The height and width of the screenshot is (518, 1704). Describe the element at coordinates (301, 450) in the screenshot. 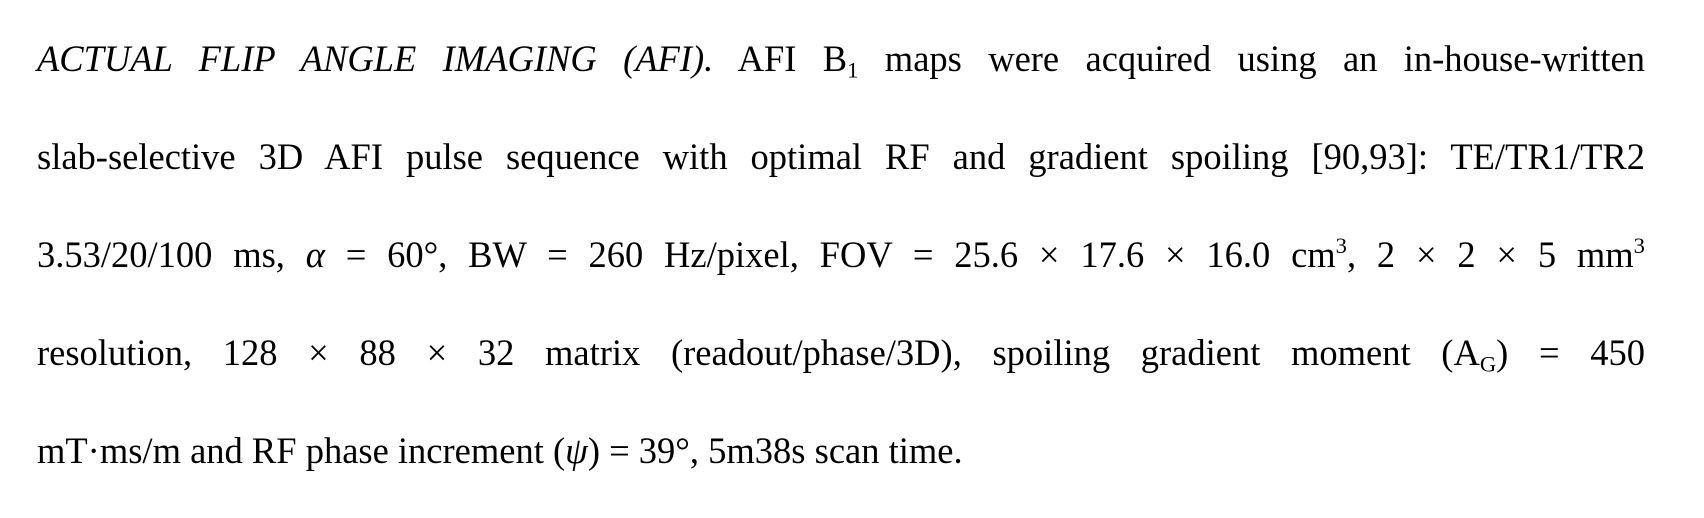

I see `text-line-5-part-a: mT·ms/m and RF phase increment (` at that location.